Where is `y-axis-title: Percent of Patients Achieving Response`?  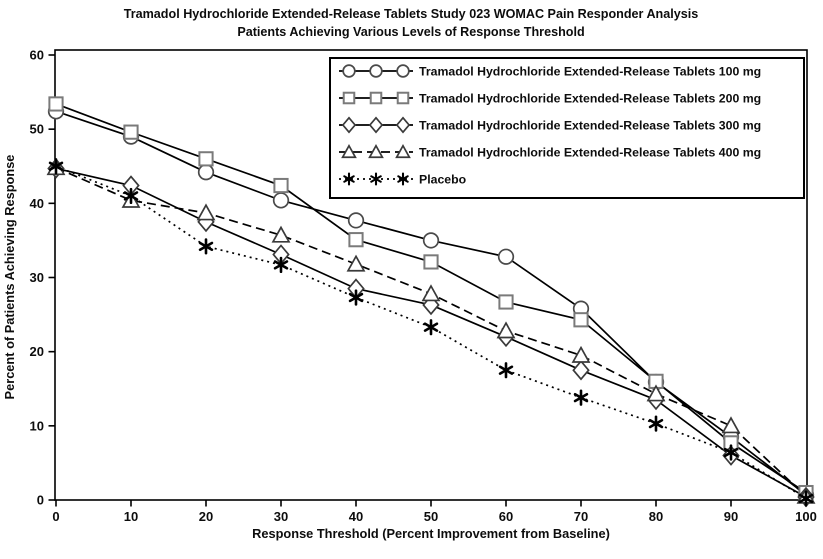
y-axis-title: Percent of Patients Achieving Response is located at coordinates (9, 277).